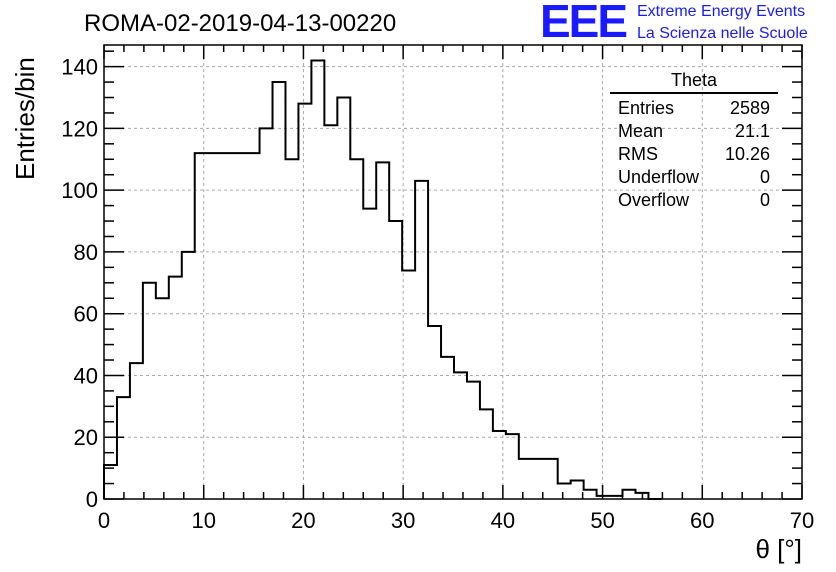 The width and height of the screenshot is (836, 572). I want to click on stats-title: Theta, so click(694, 82).